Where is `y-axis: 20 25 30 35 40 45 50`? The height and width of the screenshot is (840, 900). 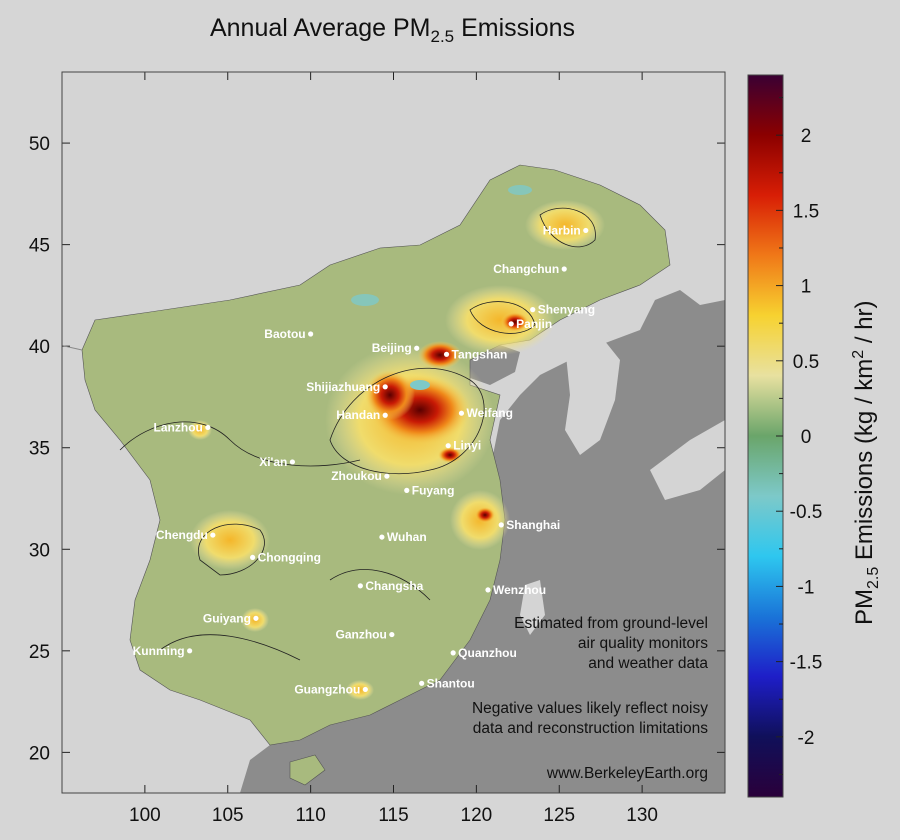 y-axis: 20 25 30 35 40 45 50 is located at coordinates (39, 449).